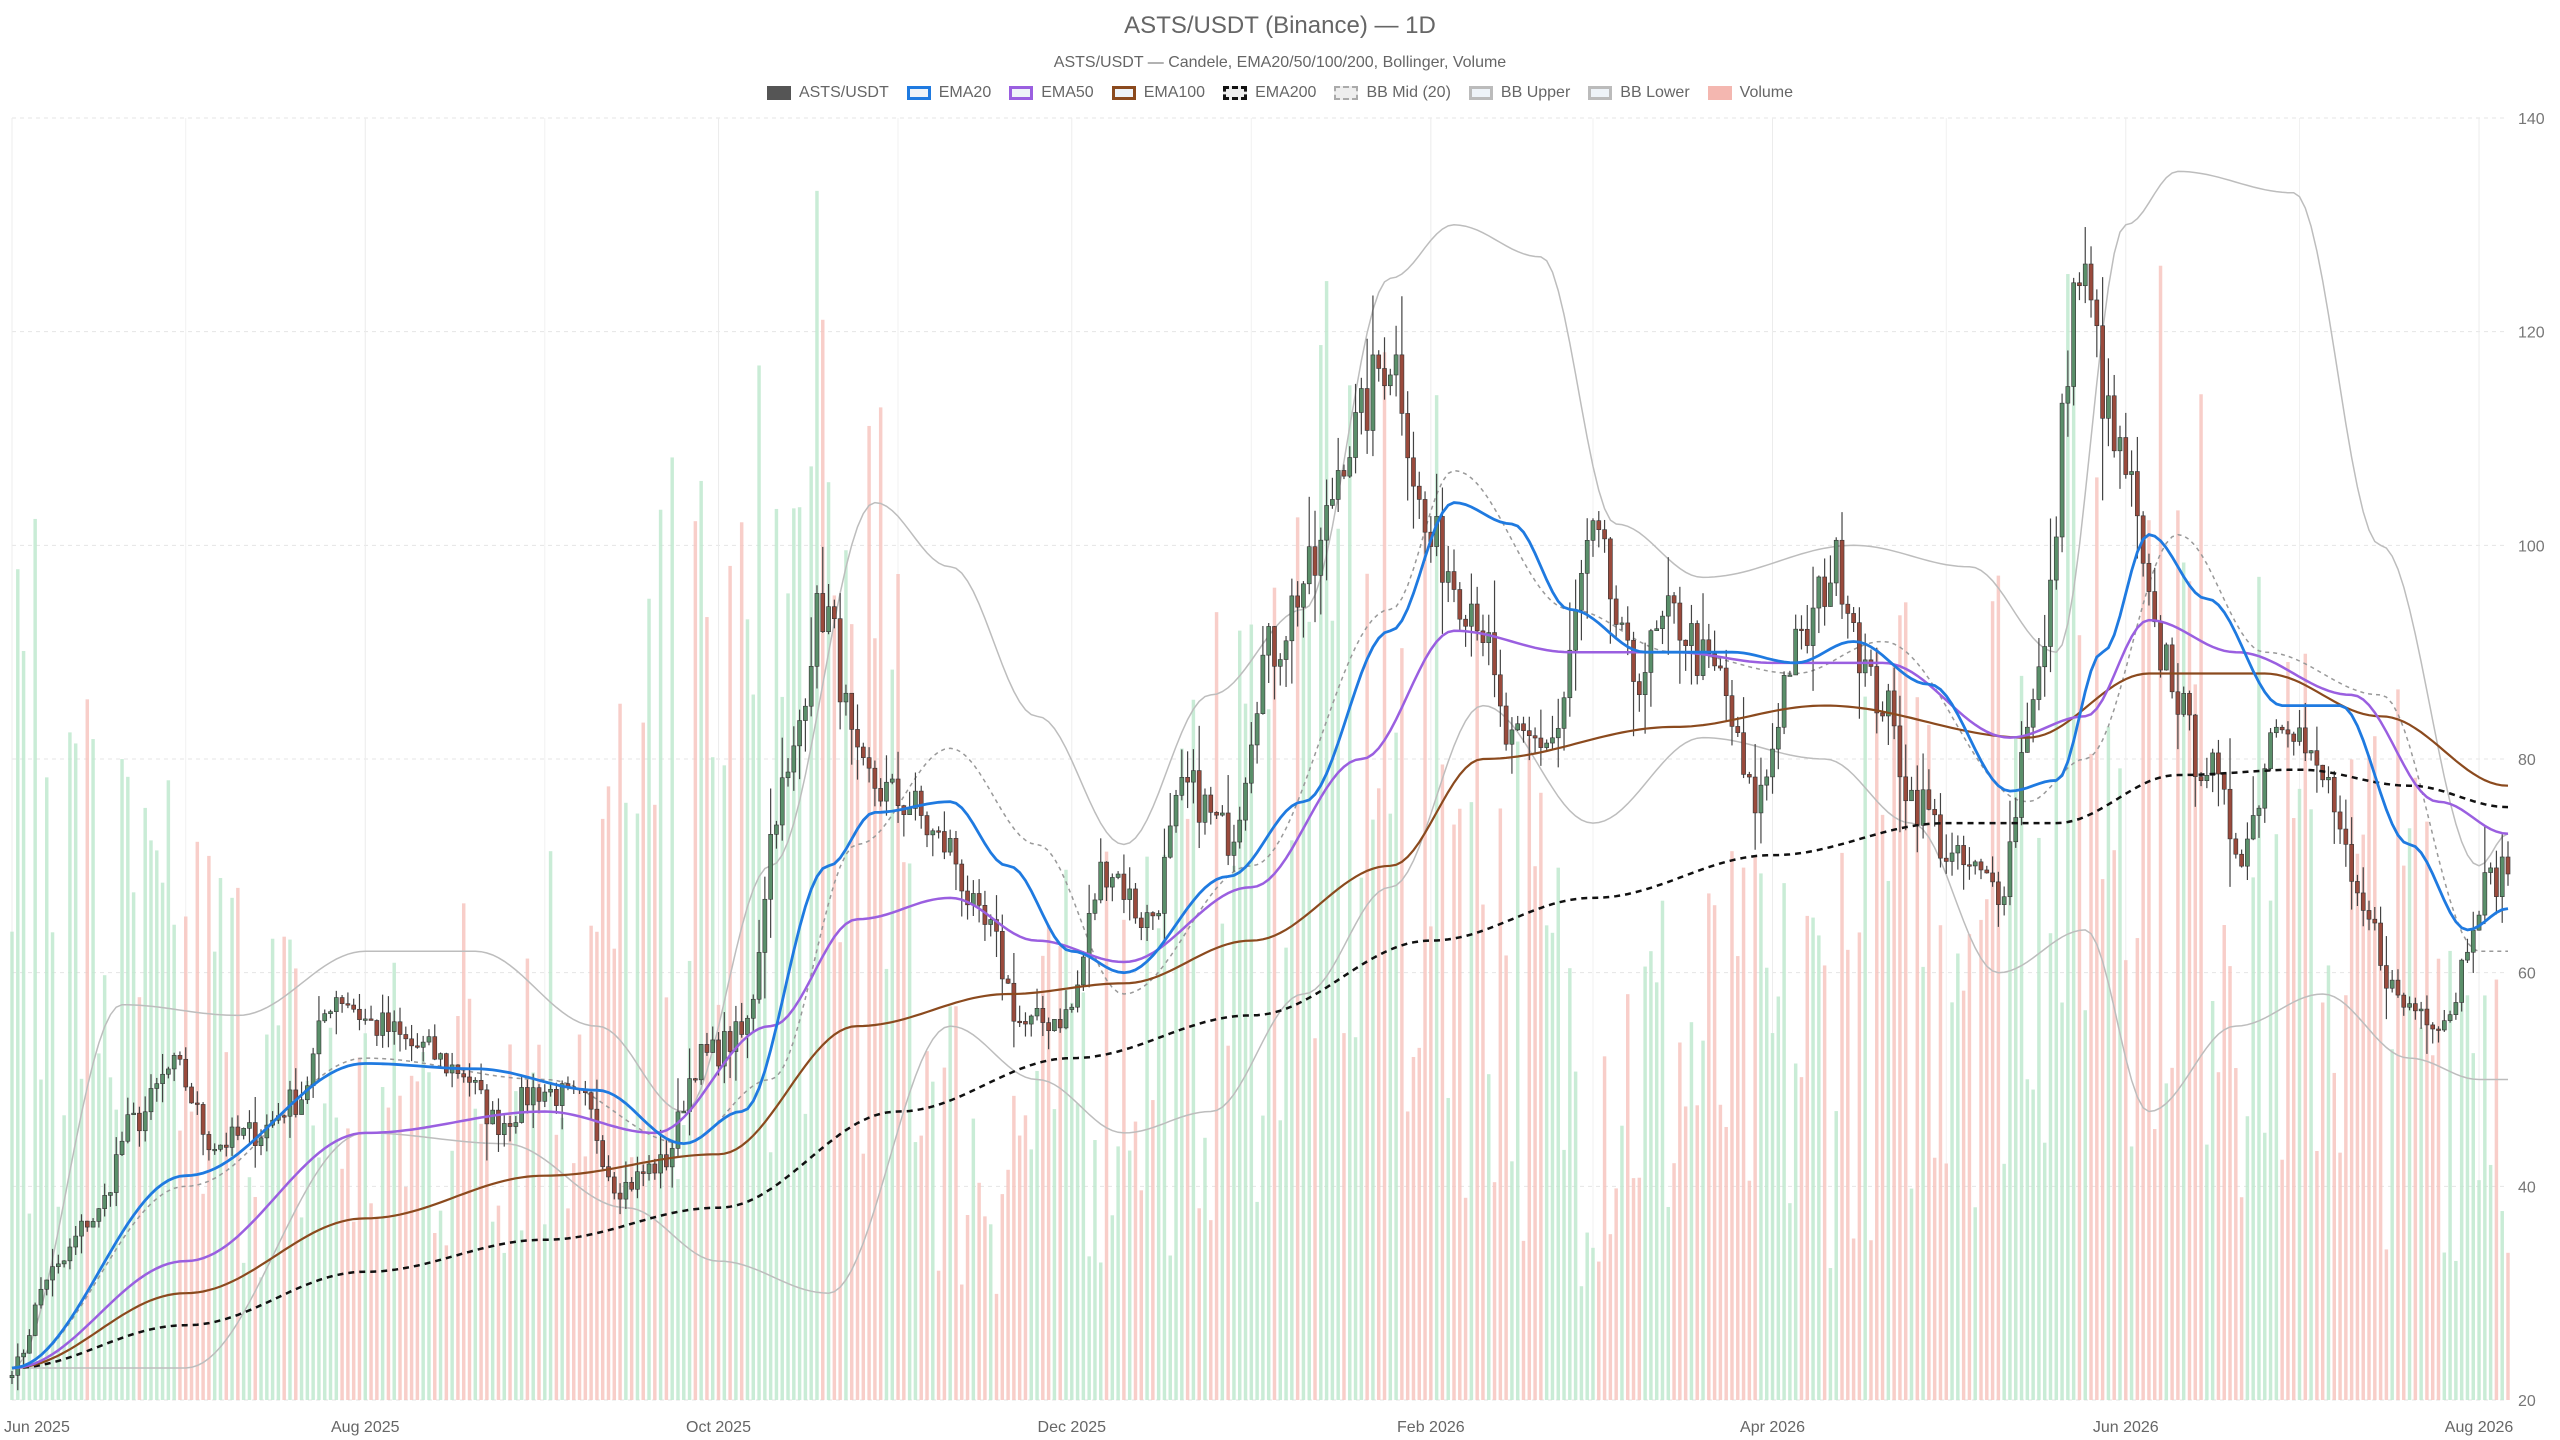 The height and width of the screenshot is (1440, 2560). I want to click on legend-item-ema200: EMA200, so click(1269, 93).